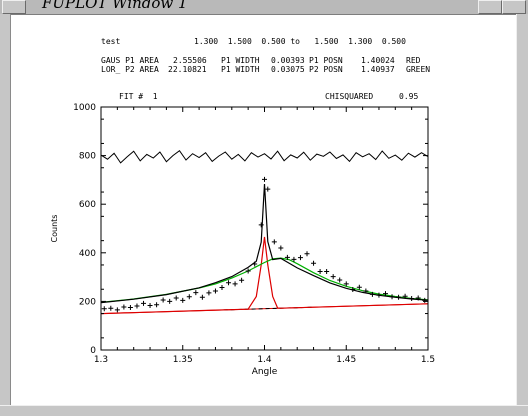 The width and height of the screenshot is (528, 416). Describe the element at coordinates (111, 41) in the screenshot. I see `header-dataset-name: test` at that location.